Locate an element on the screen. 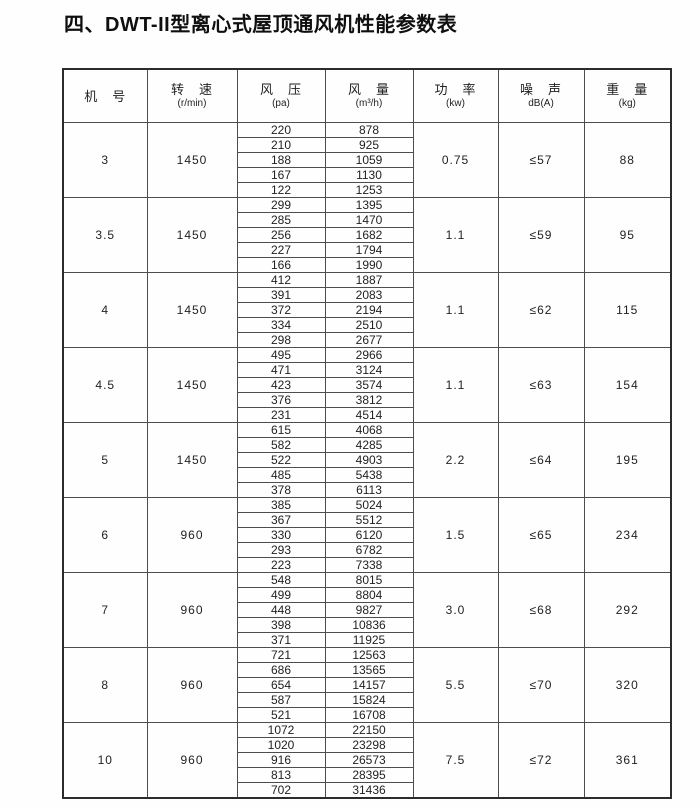 Image resolution: width=700 pixels, height=808 pixels. pressure-cell: 376 is located at coordinates (281, 400).